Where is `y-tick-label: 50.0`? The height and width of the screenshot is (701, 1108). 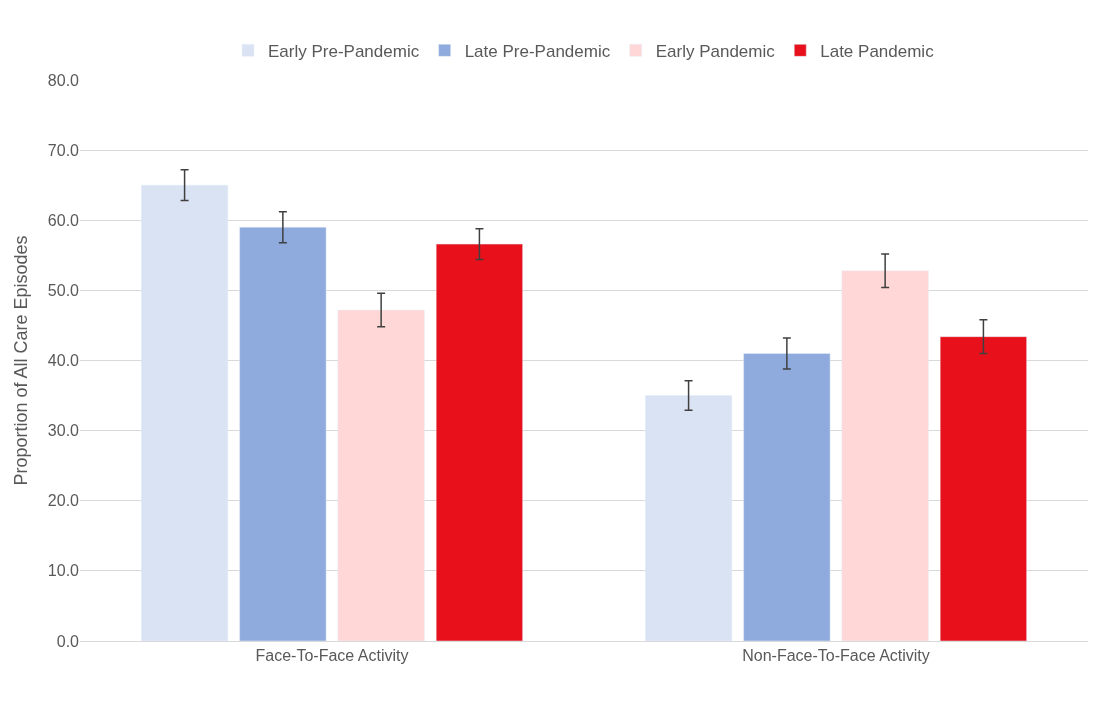
y-tick-label: 50.0 is located at coordinates (63, 290).